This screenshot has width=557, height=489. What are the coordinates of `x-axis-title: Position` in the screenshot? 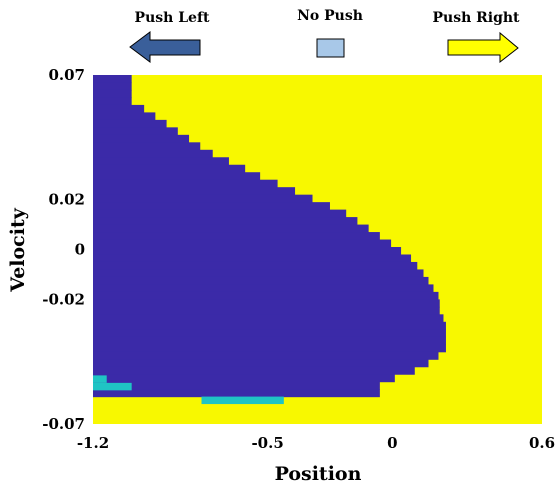 It's located at (318, 474).